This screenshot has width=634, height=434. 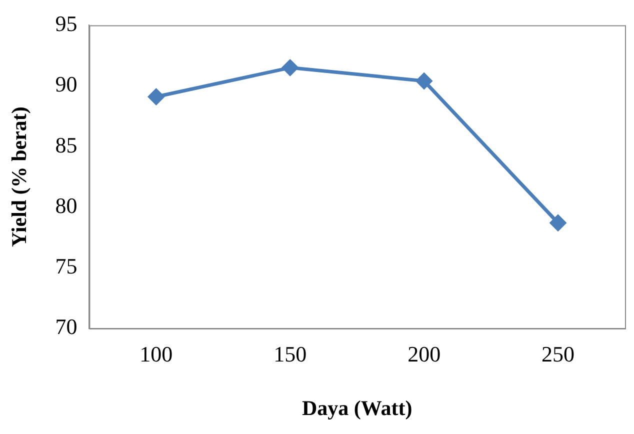 What do you see at coordinates (357, 408) in the screenshot?
I see `x-axis-title: Daya (Watt)` at bounding box center [357, 408].